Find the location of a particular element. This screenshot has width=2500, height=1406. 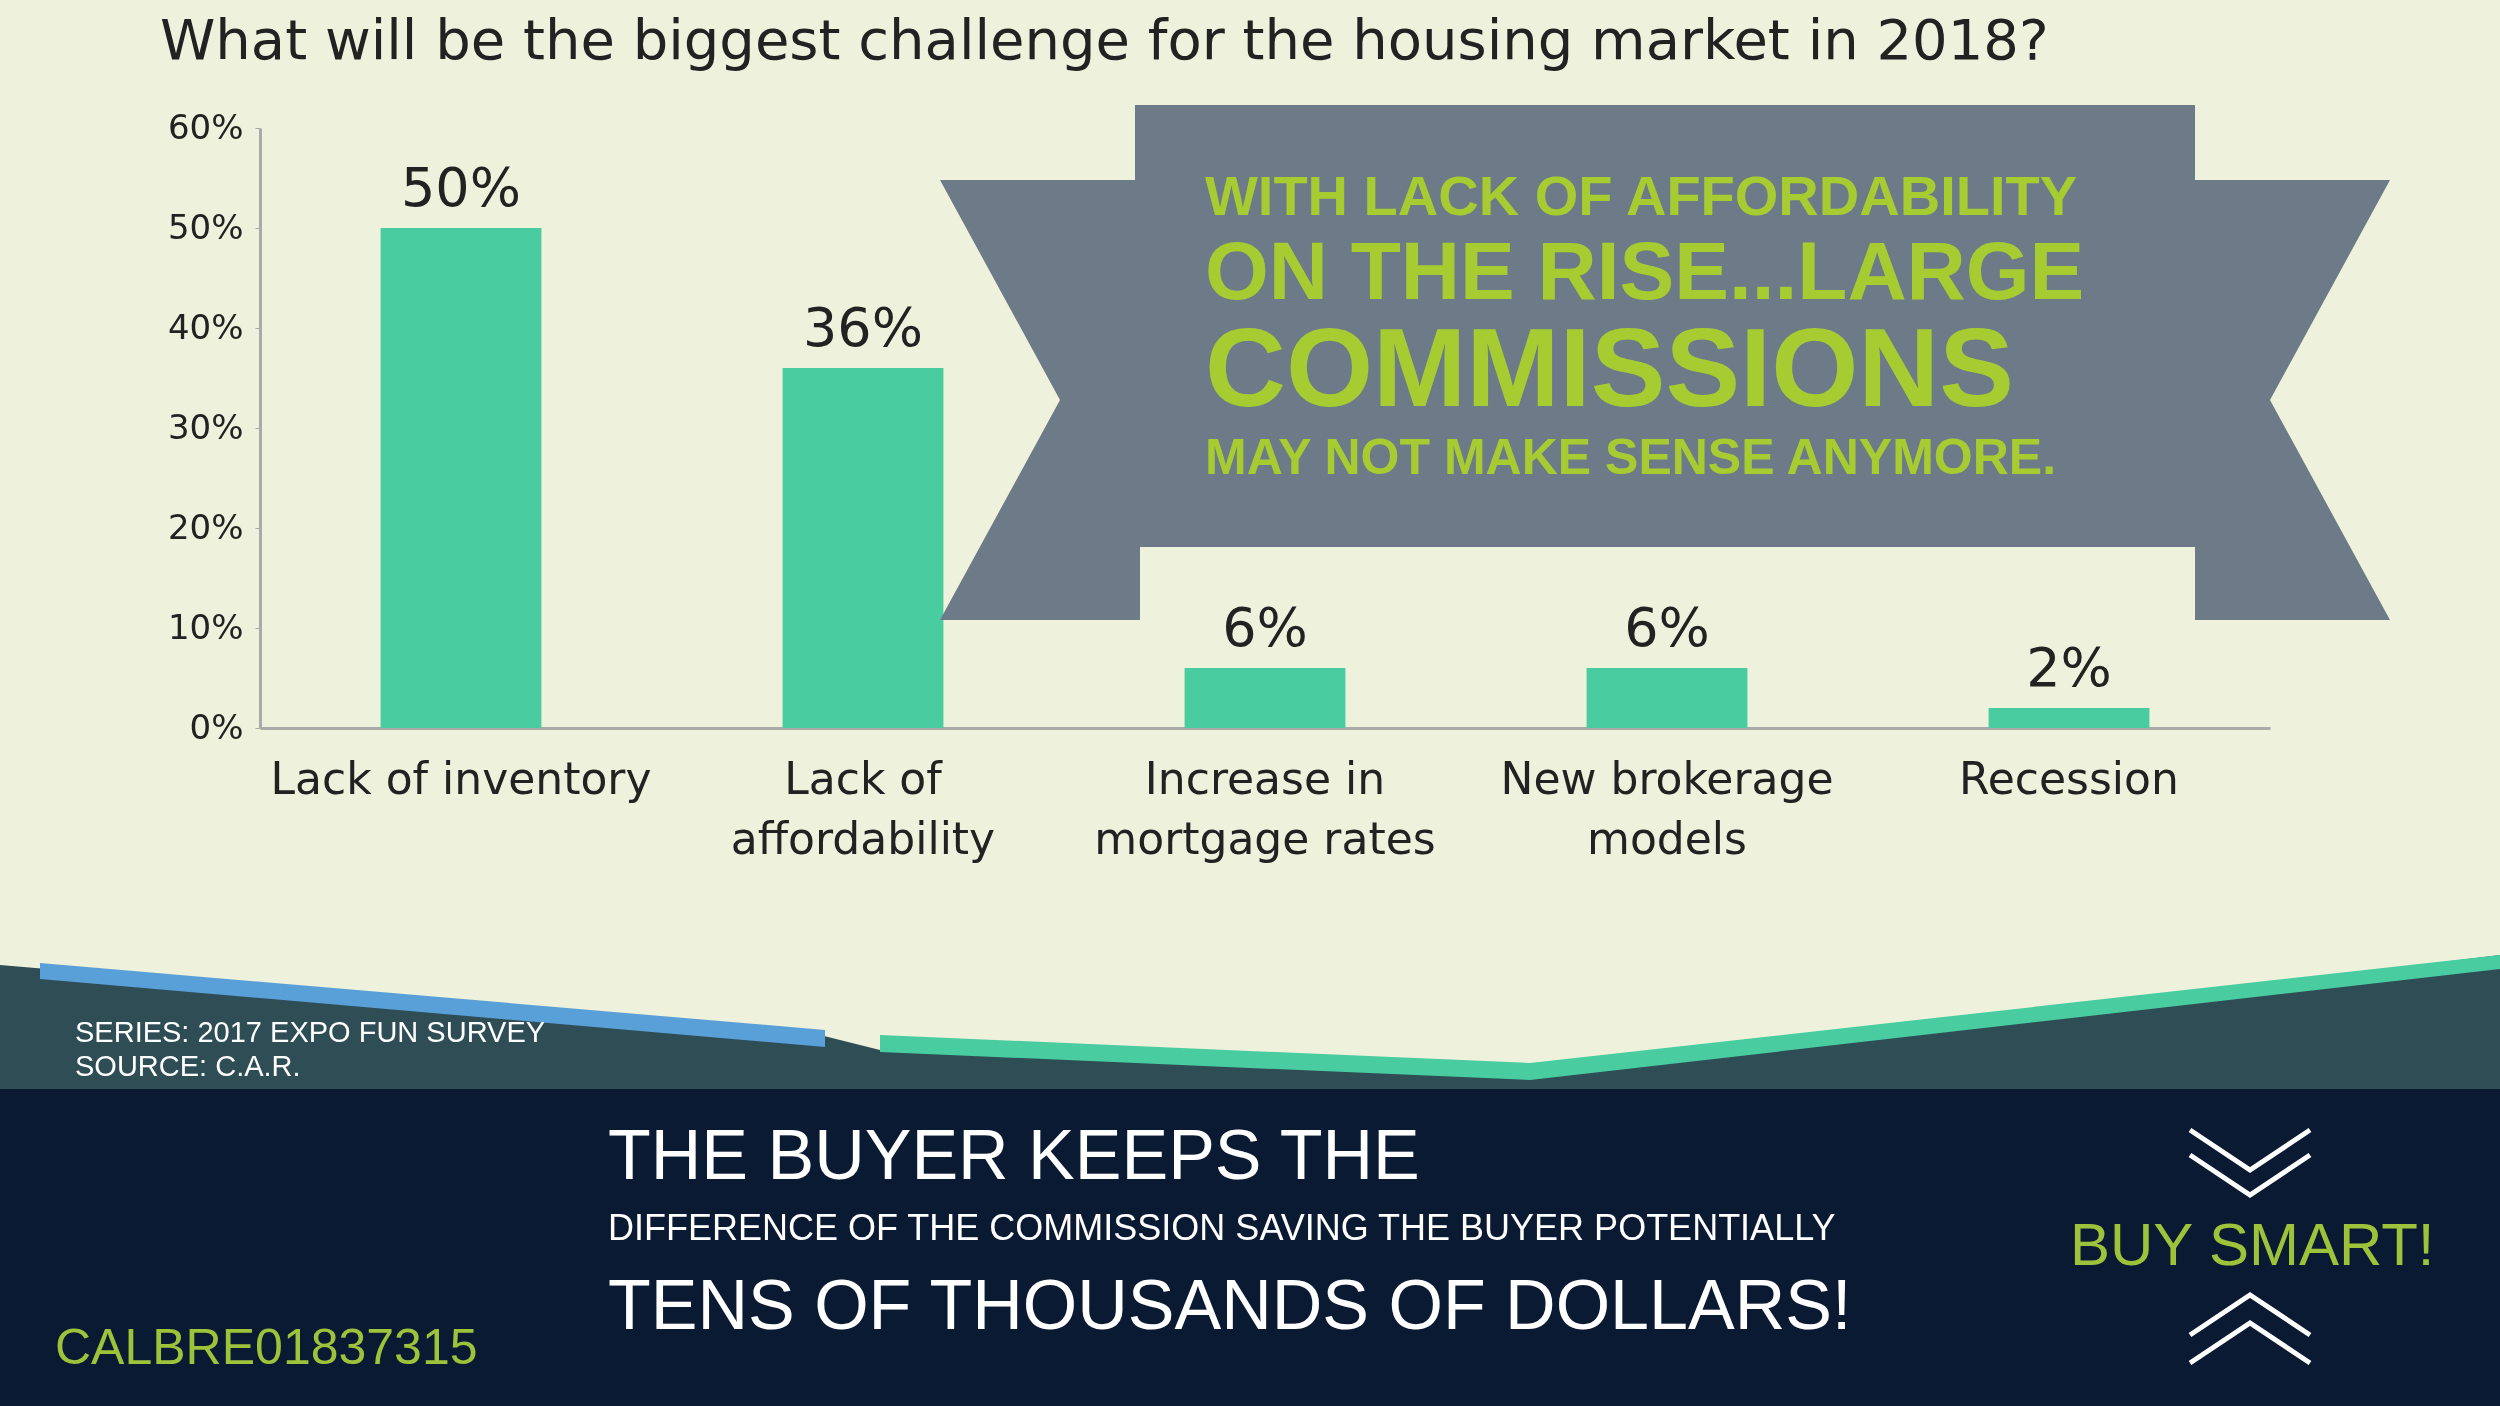

data-label: 2% is located at coordinates (2069, 667).